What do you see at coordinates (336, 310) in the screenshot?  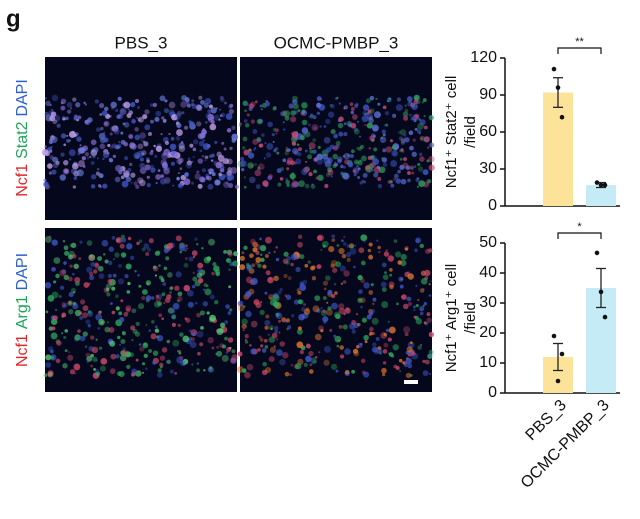 I see `image-background` at bounding box center [336, 310].